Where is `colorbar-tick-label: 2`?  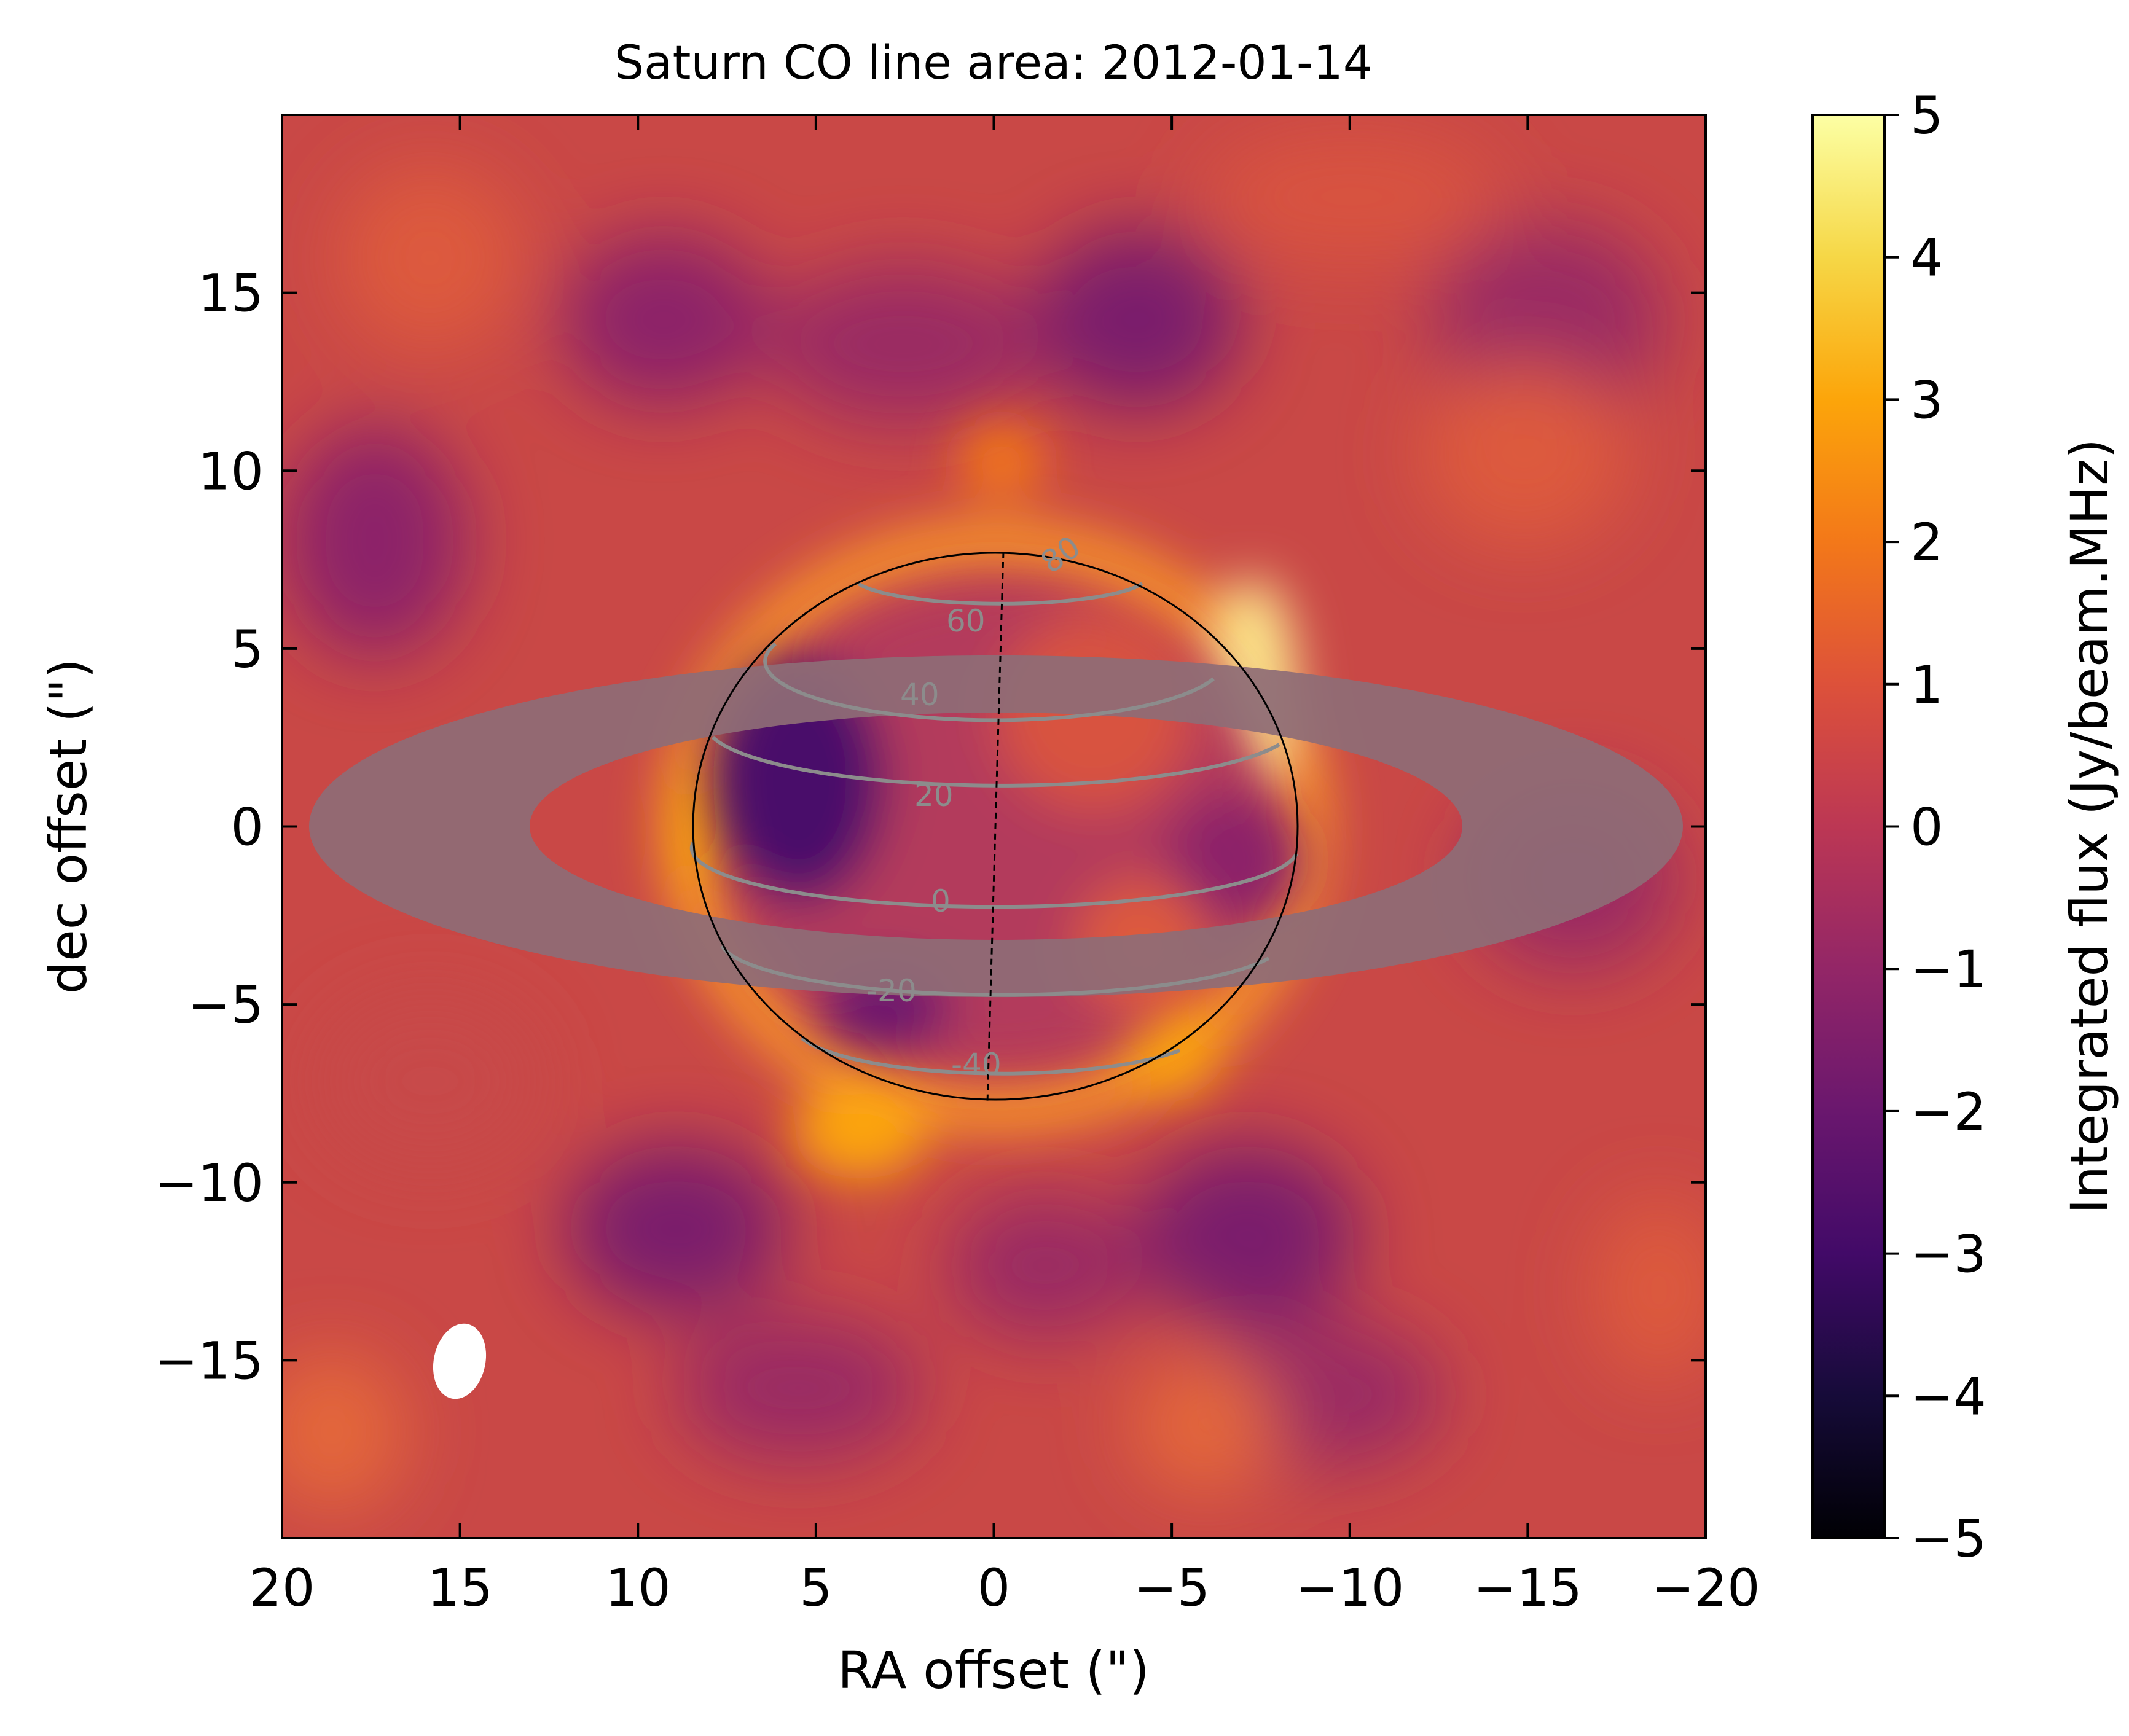 colorbar-tick-label: 2 is located at coordinates (1927, 542).